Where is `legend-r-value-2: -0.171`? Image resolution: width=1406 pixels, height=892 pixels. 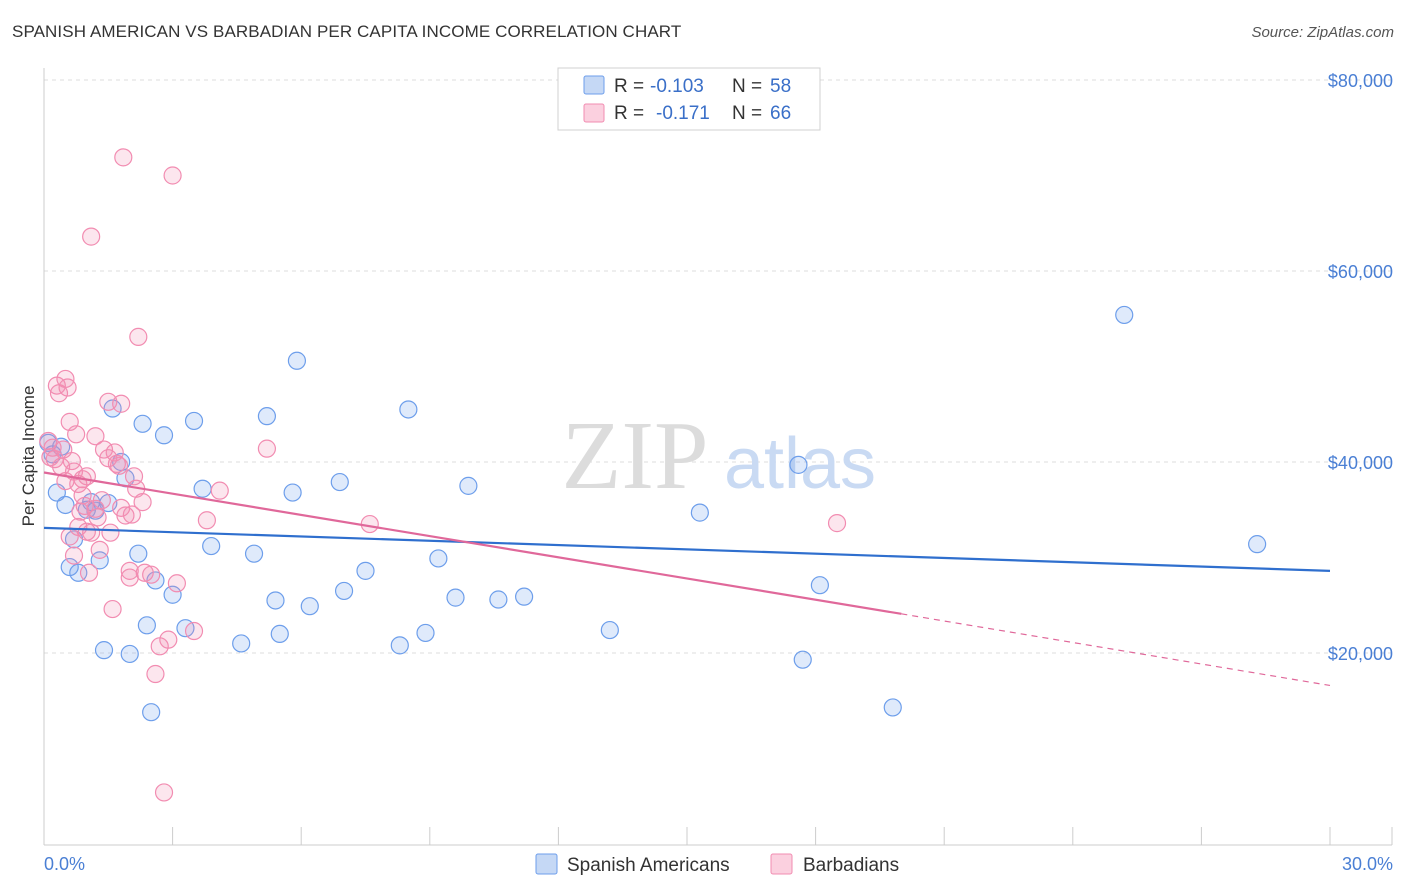
legend-r-value-2: -0.171 is located at coordinates (683, 113).